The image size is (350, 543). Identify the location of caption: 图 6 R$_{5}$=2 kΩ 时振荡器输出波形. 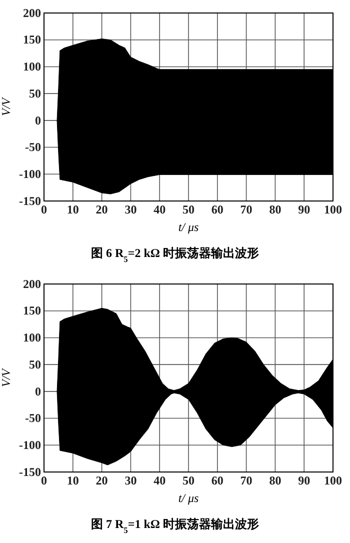
(175, 255).